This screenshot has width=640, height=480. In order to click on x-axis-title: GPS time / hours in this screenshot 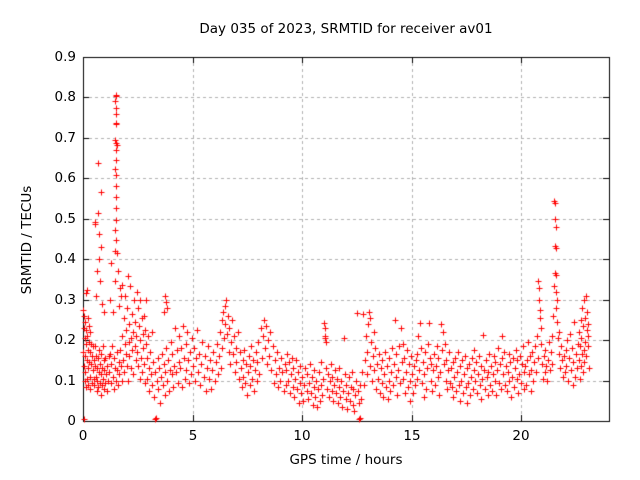, I will do `click(346, 460)`.